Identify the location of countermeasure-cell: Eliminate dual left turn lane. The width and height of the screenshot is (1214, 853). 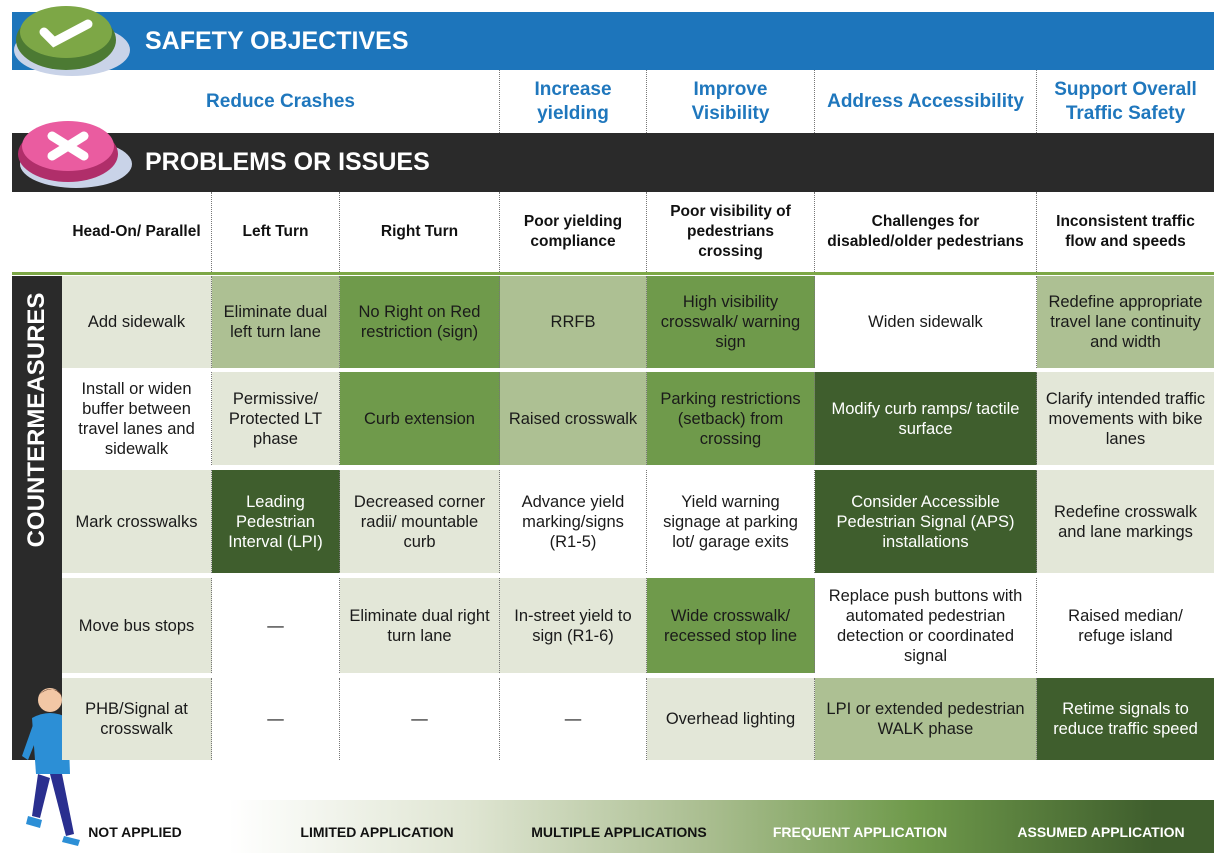
(276, 322).